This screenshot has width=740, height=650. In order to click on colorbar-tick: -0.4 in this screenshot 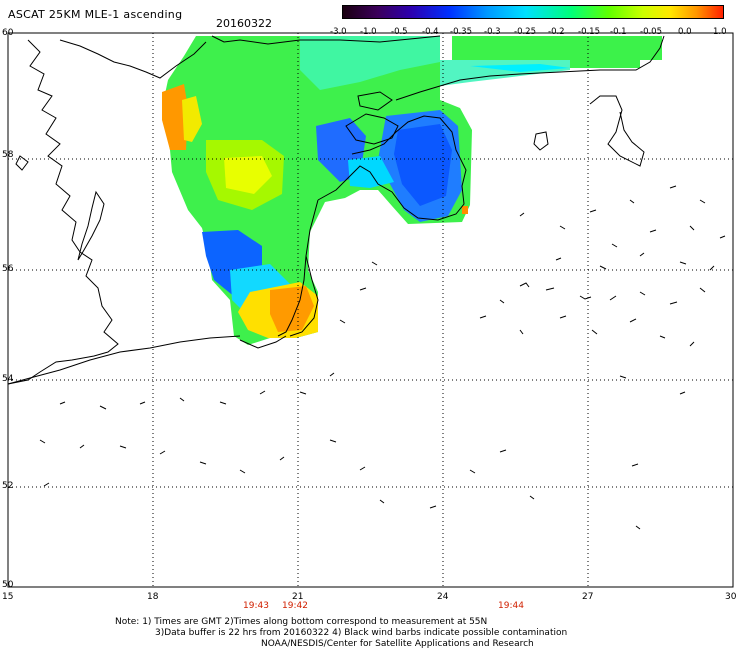, I will do `click(430, 32)`.